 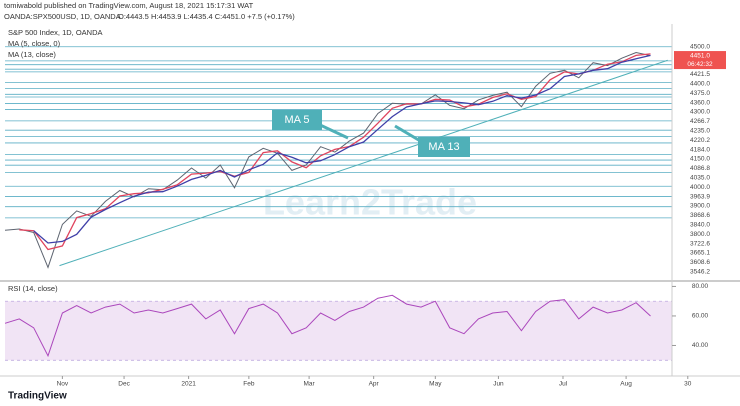 What do you see at coordinates (700, 177) in the screenshot?
I see `price-label: 4035.0` at bounding box center [700, 177].